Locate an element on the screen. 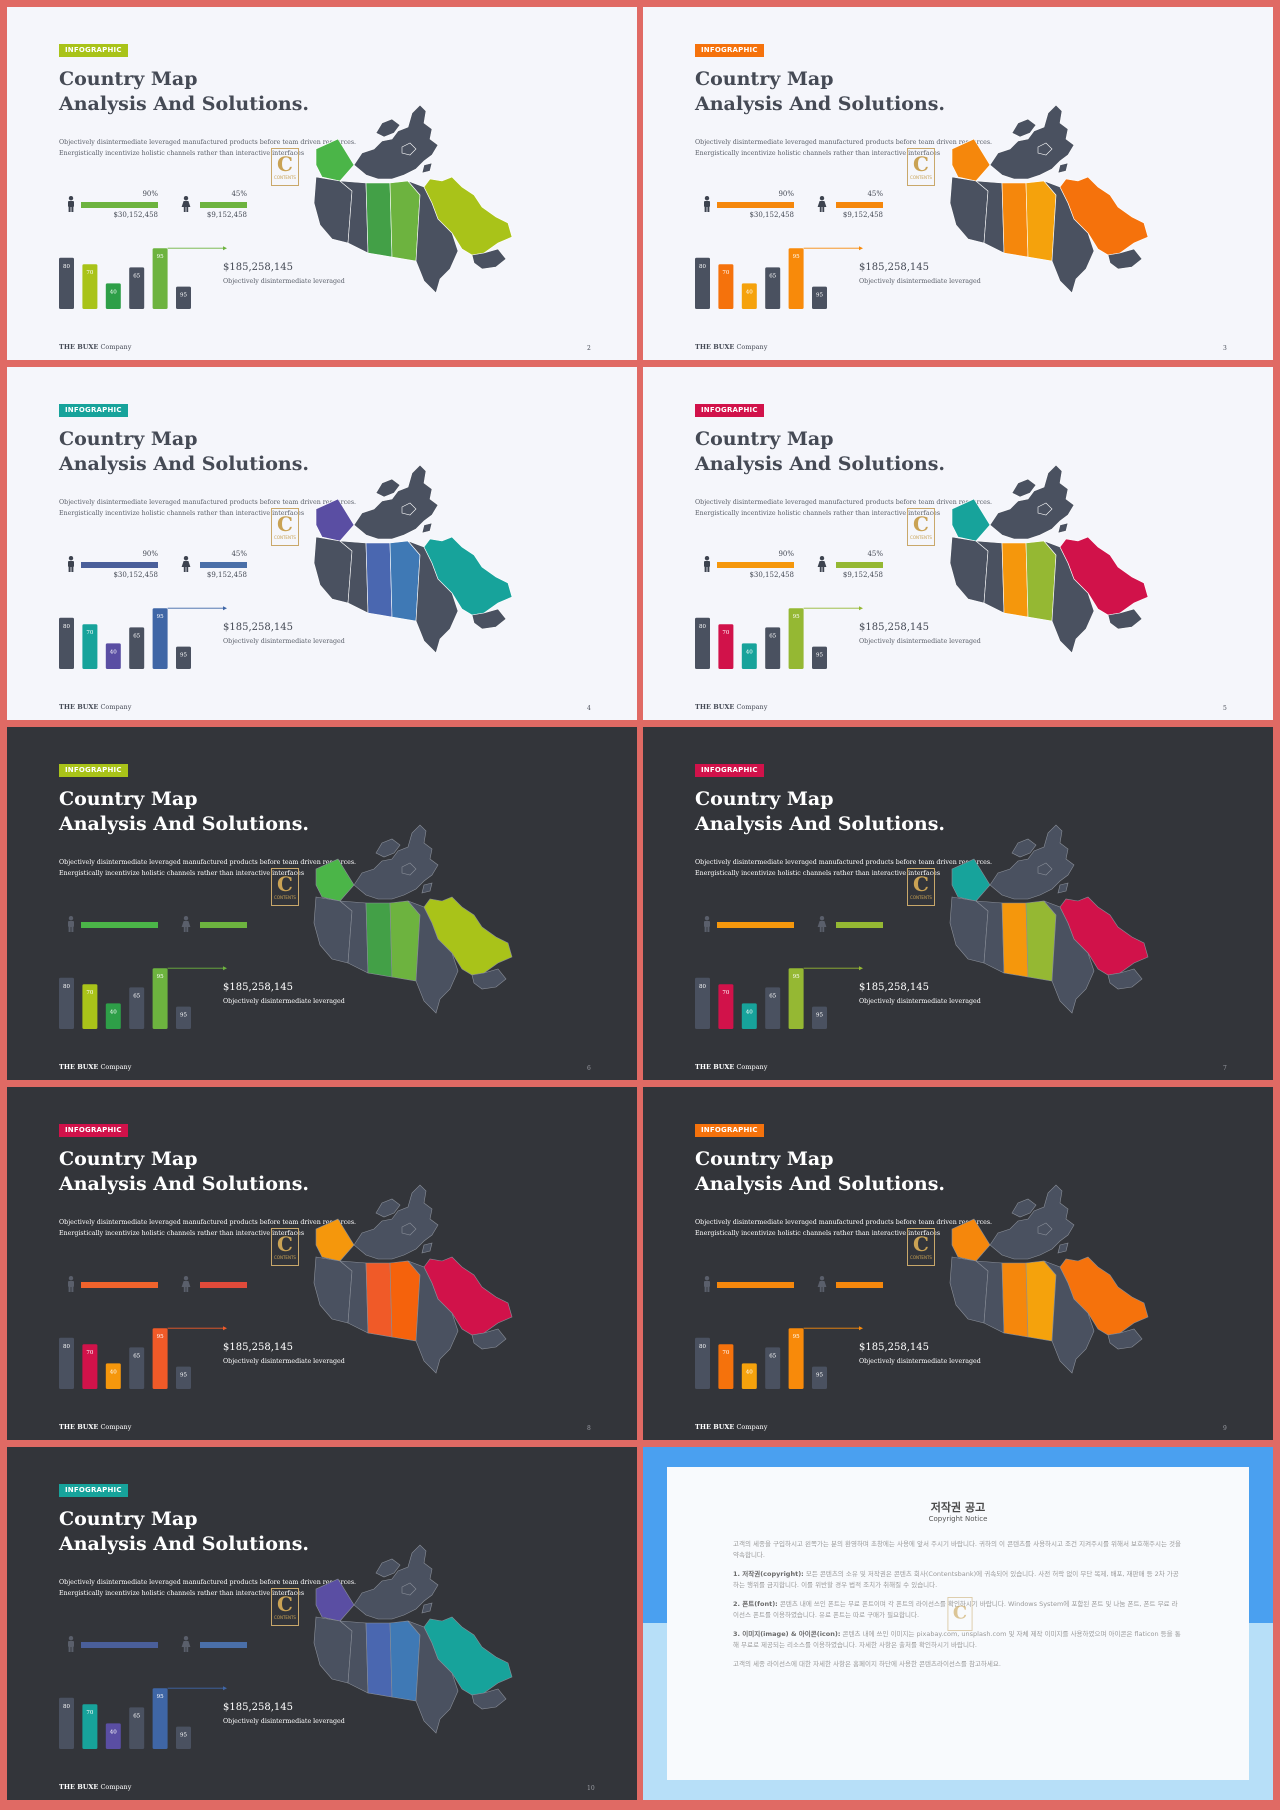  map-region-manitoba is located at coordinates (1041, 941).